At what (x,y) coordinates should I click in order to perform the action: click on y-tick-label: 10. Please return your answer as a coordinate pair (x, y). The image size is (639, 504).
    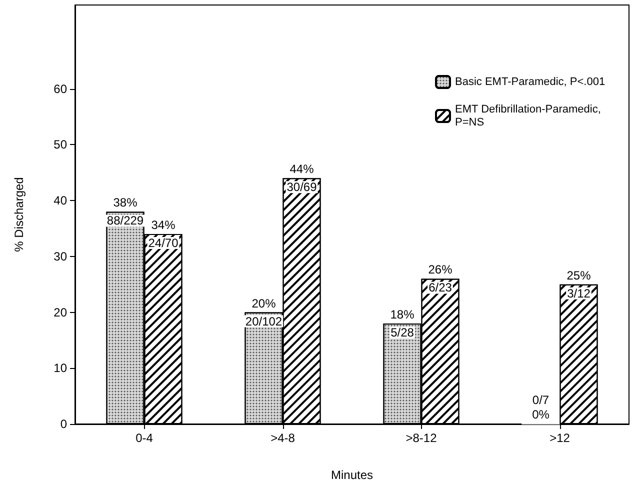
    Looking at the image, I should click on (61, 368).